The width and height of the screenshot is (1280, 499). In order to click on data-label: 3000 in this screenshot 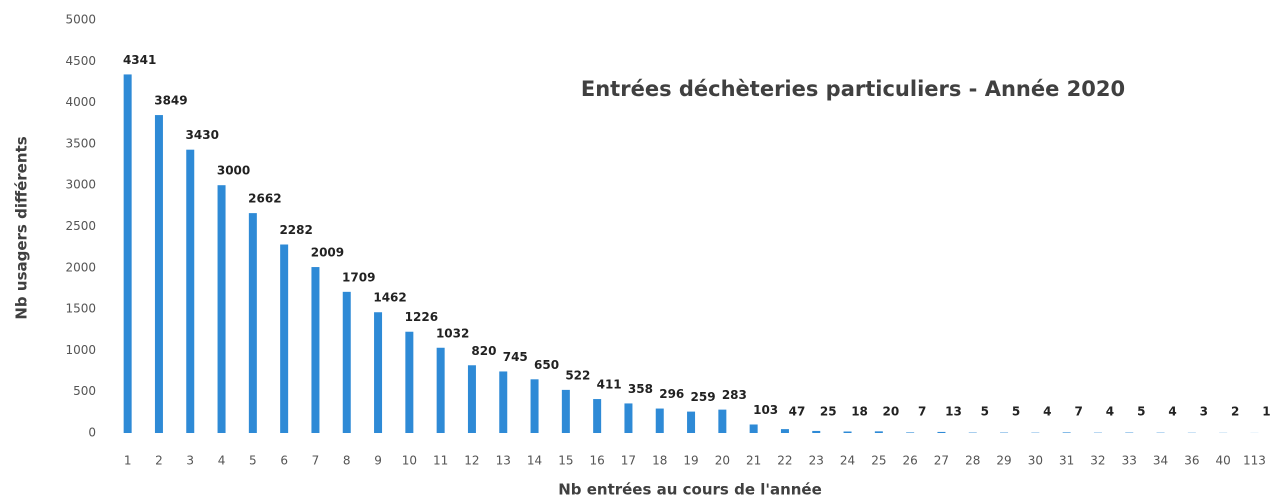, I will do `click(233, 171)`.